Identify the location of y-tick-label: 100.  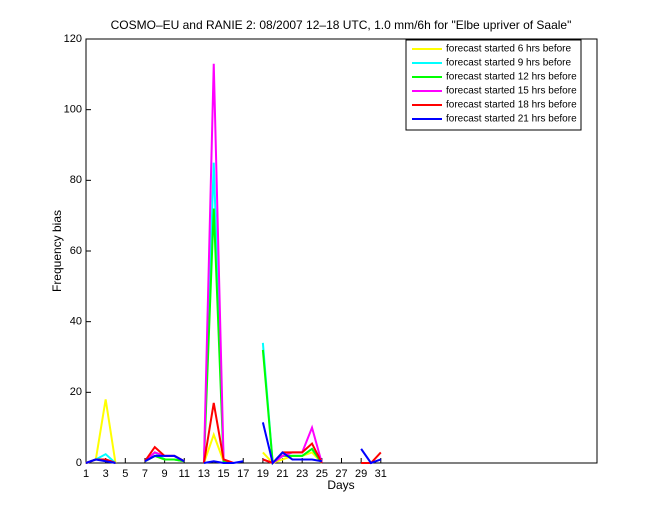
(73, 110).